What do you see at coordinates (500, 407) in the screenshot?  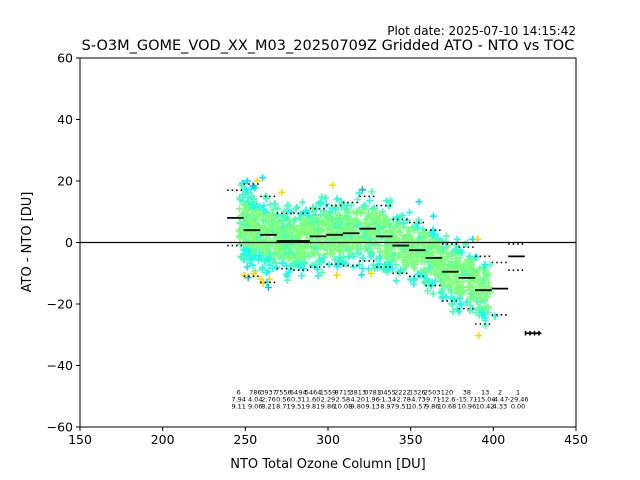 I see `bin-std-label: 4.33` at bounding box center [500, 407].